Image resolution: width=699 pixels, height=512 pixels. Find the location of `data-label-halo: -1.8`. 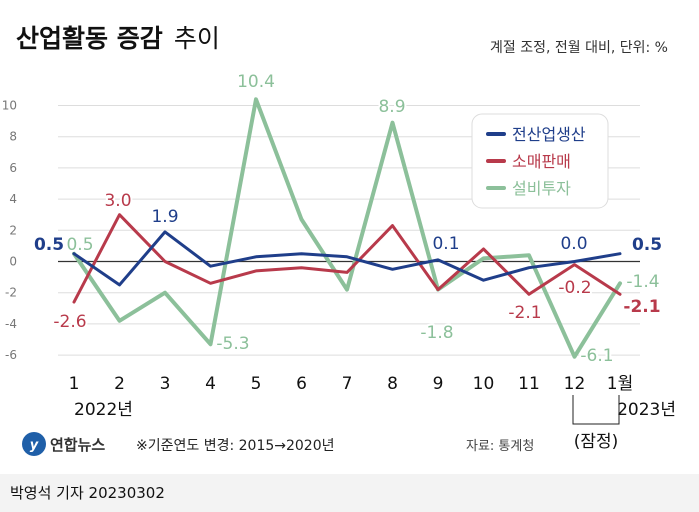

data-label-halo: -1.8 is located at coordinates (436, 333).